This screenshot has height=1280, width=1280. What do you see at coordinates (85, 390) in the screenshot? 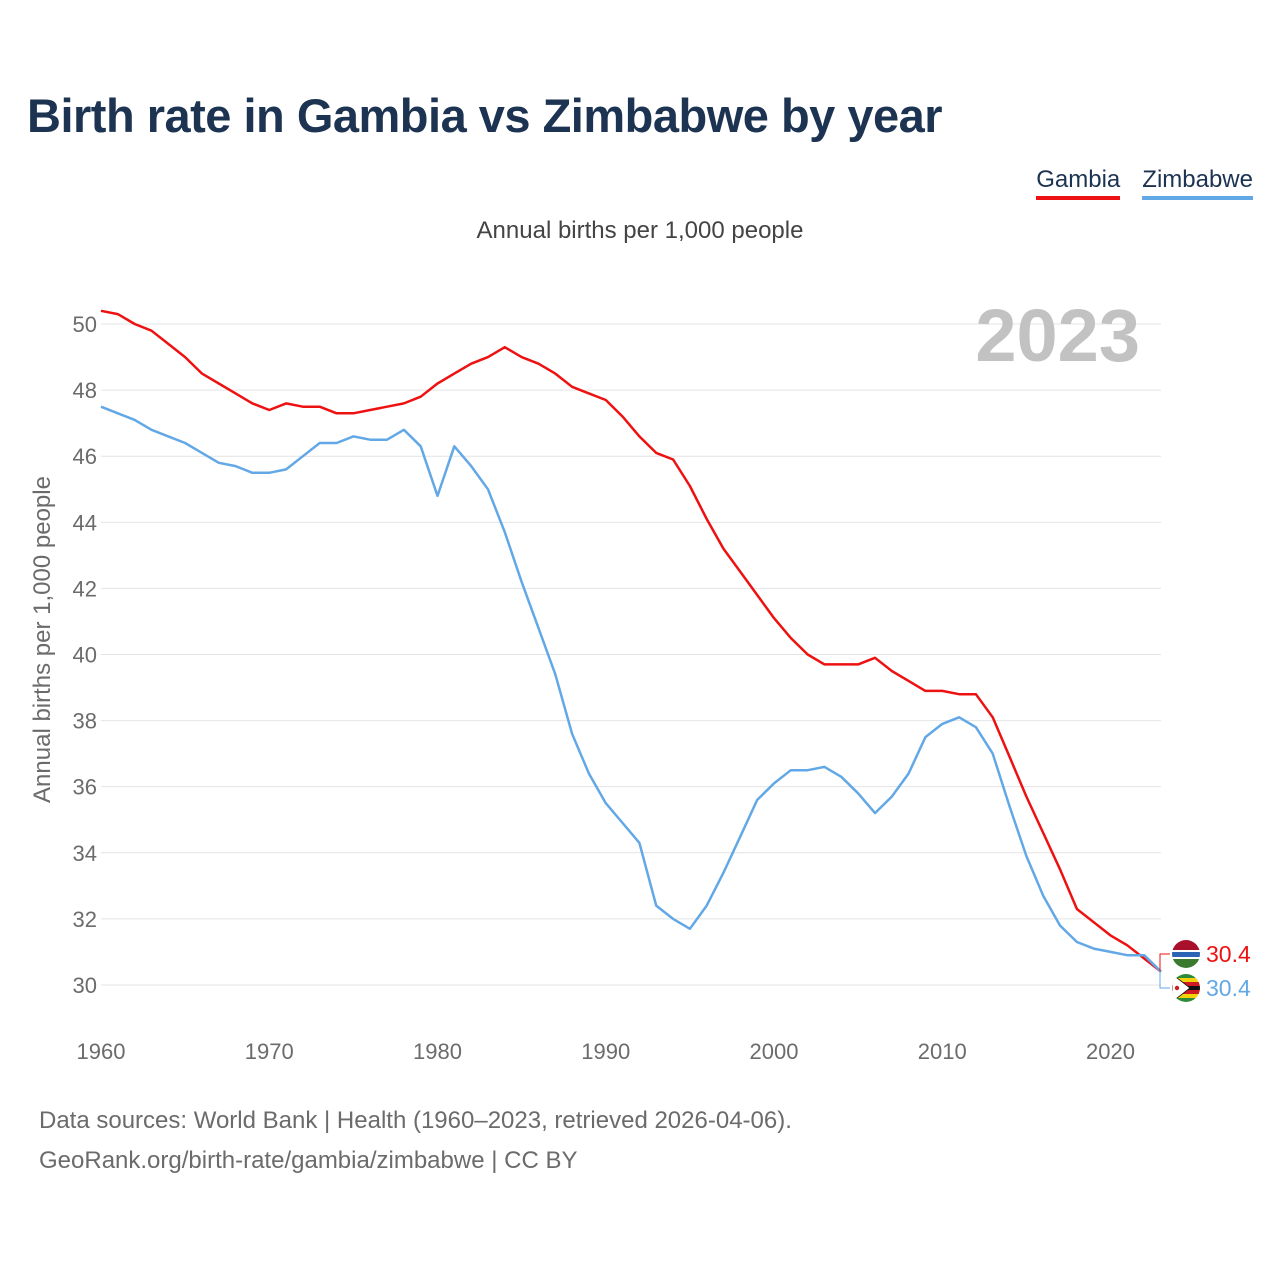
I see `y-tick-label: 48` at bounding box center [85, 390].